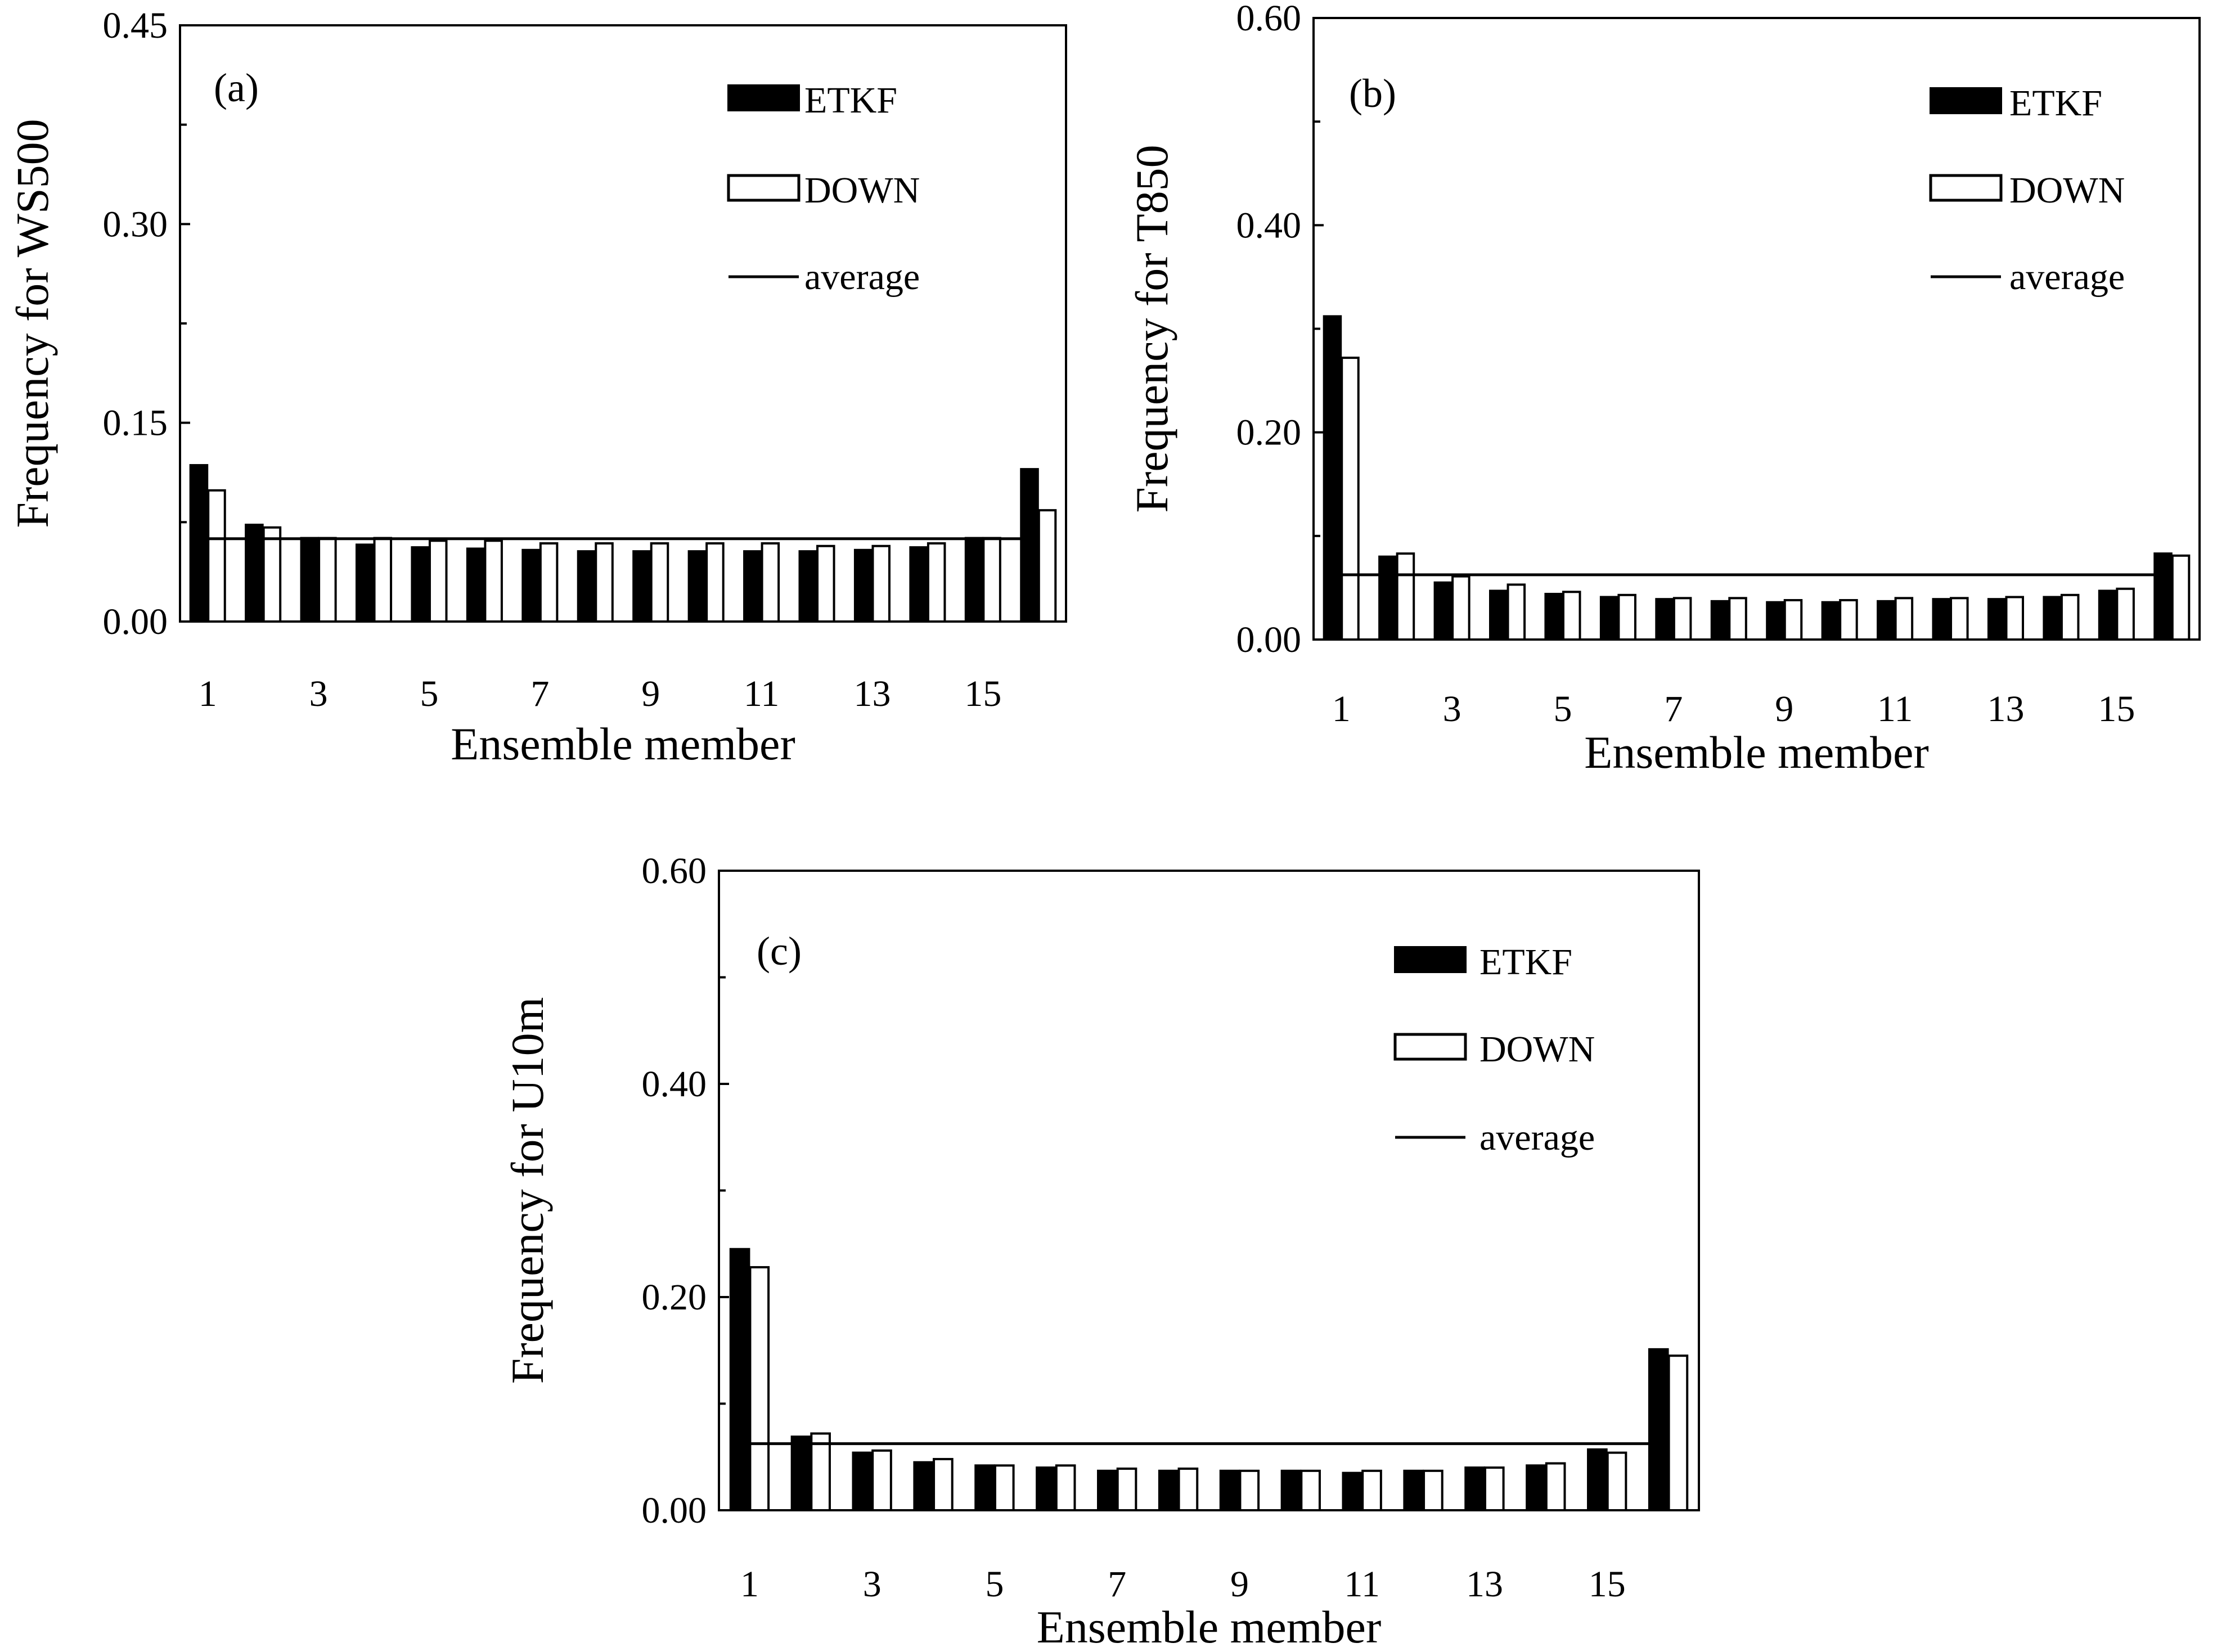 The width and height of the screenshot is (2217, 1652). Describe the element at coordinates (135, 25) in the screenshot. I see `y-tick-label: 0.45` at that location.